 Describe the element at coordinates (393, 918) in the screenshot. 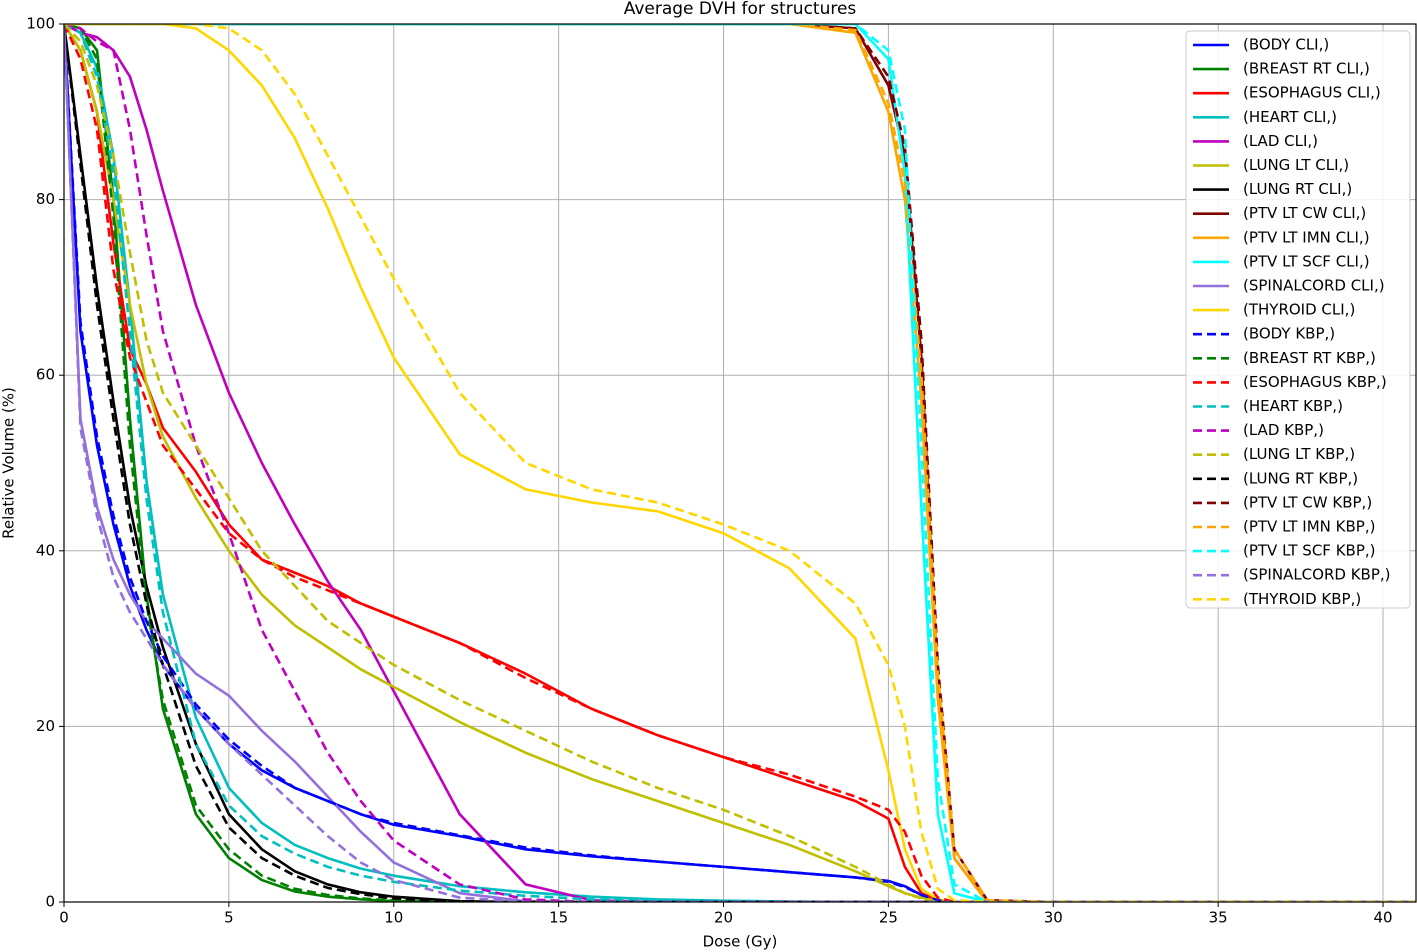

I see `x-tick-label: 10` at that location.